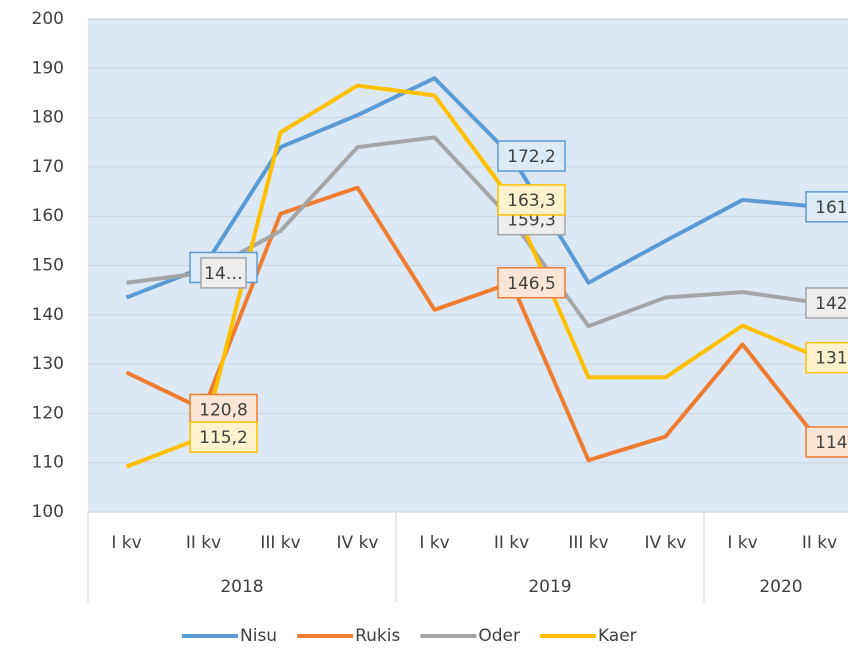  What do you see at coordinates (48, 413) in the screenshot?
I see `y-tick-label: 120` at bounding box center [48, 413].